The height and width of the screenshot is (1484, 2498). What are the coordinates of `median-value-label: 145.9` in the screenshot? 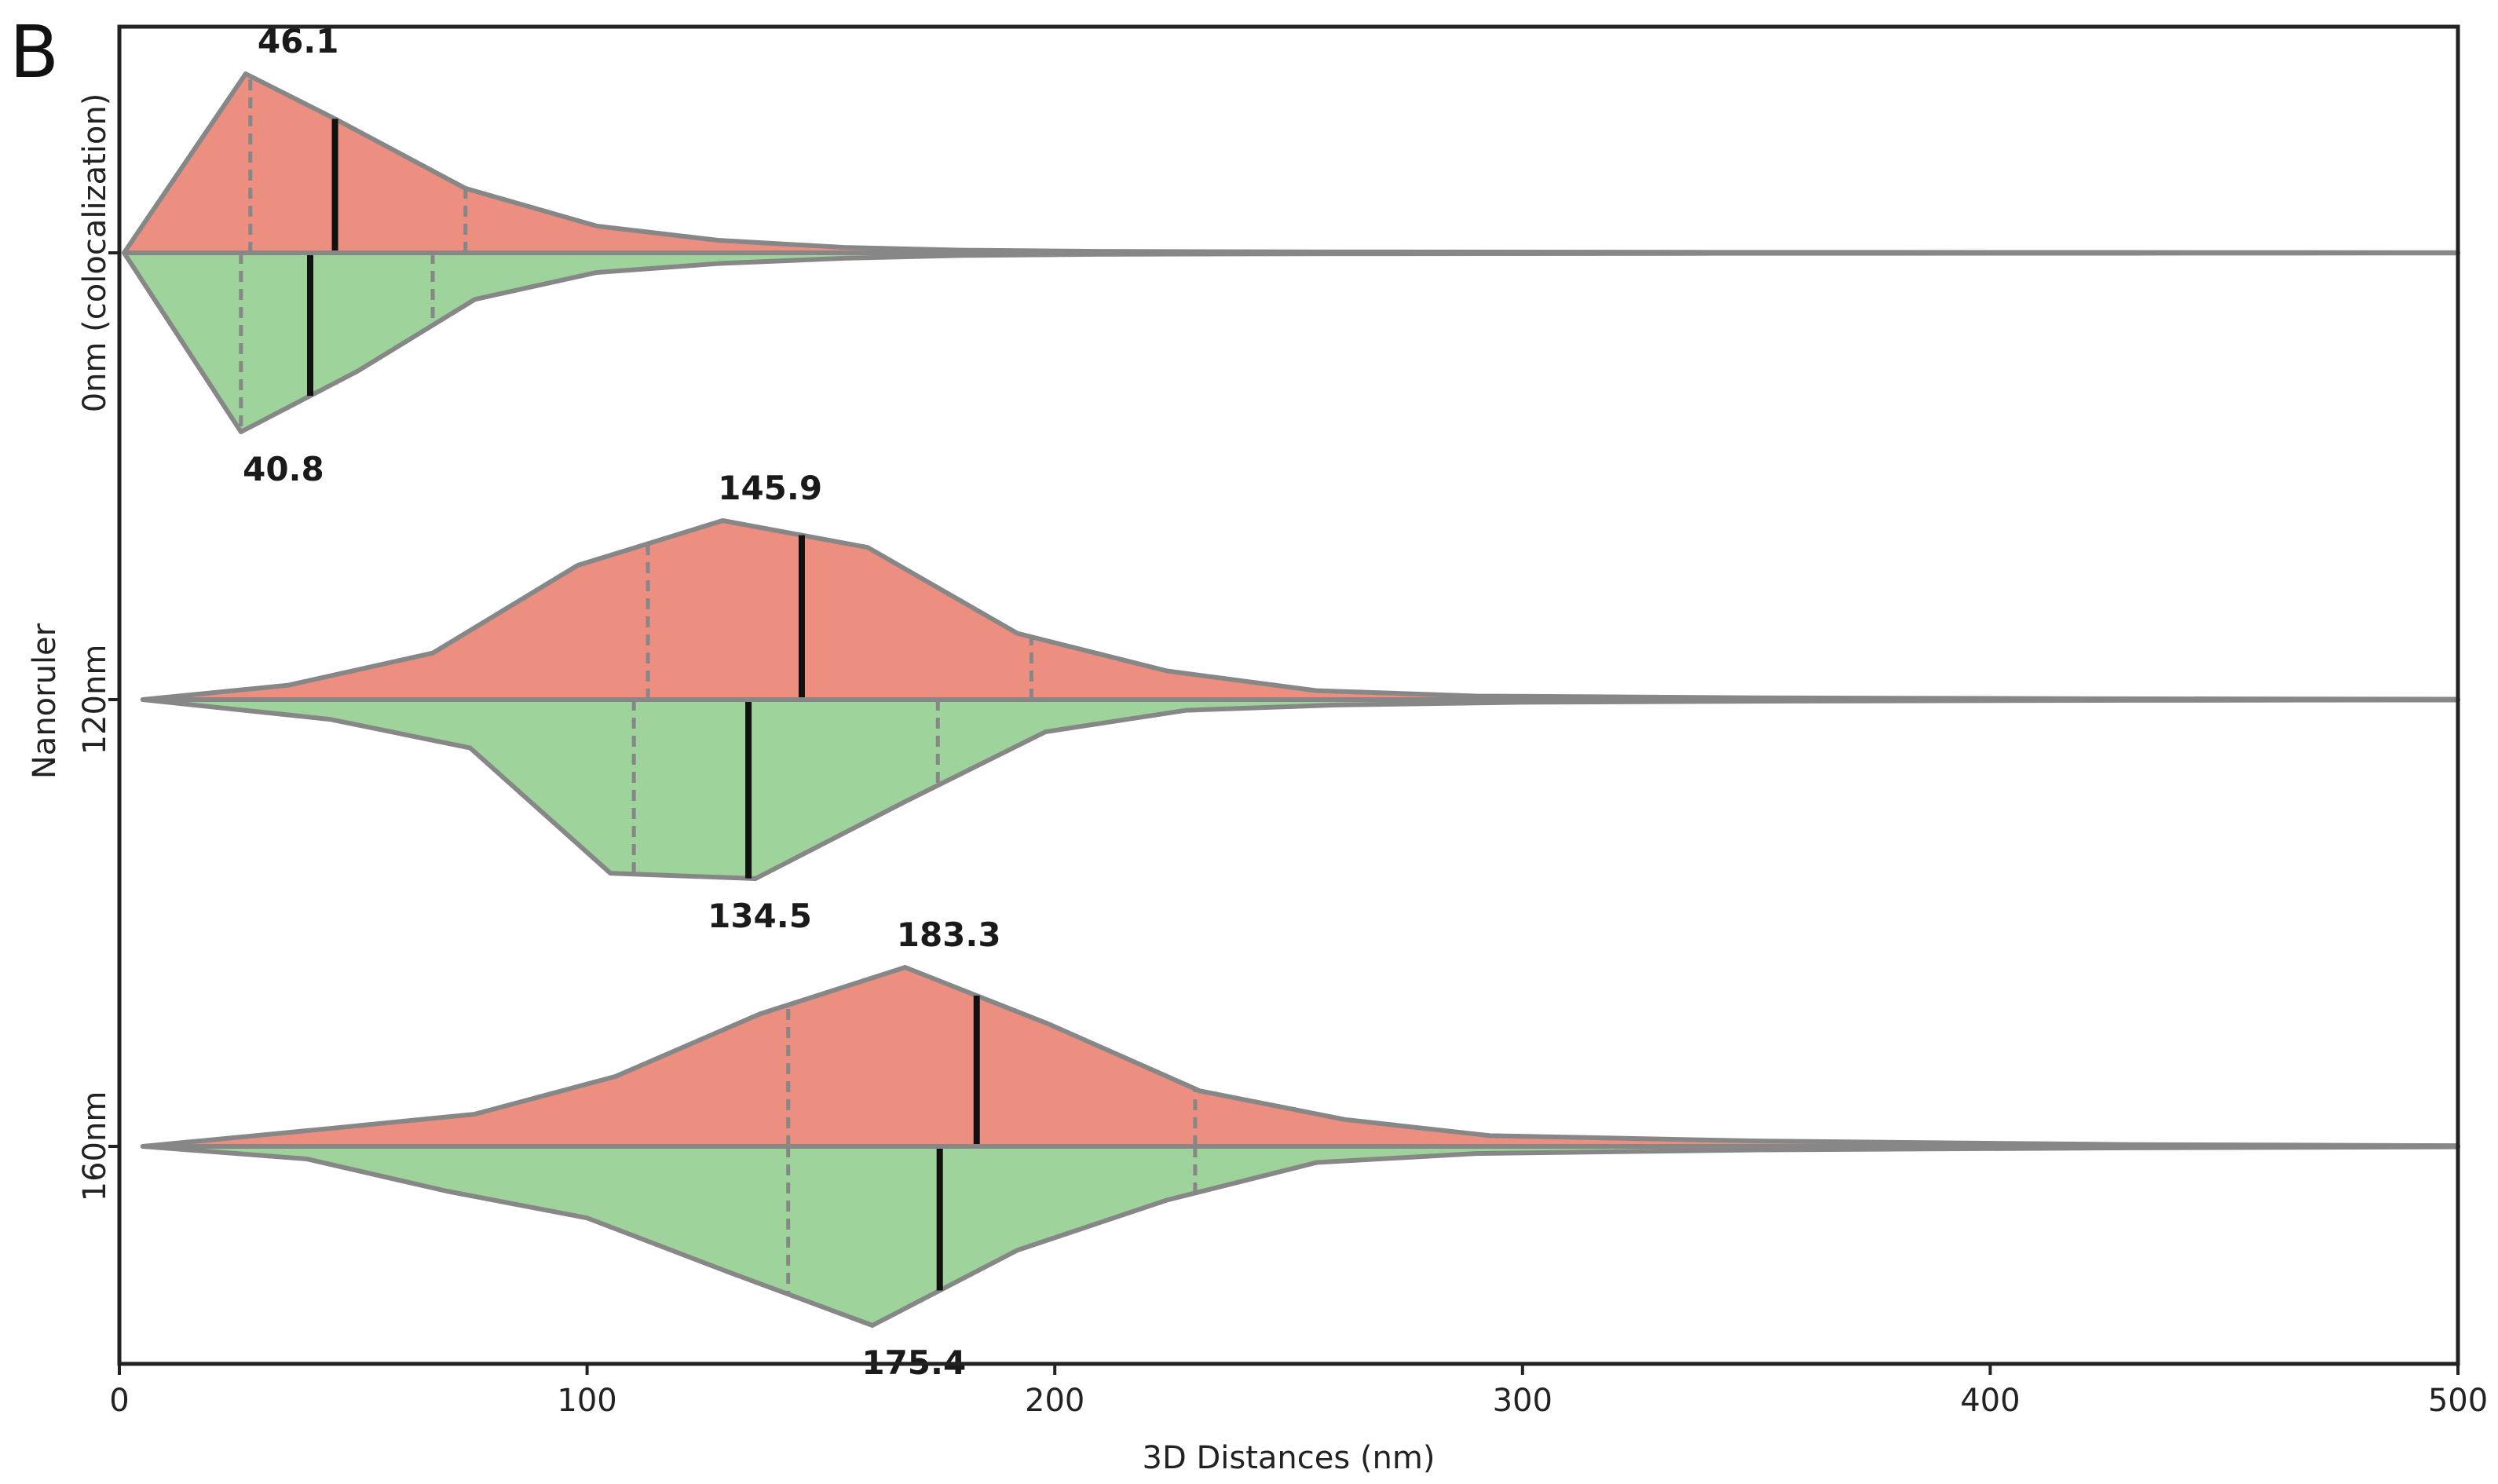 It's located at (770, 488).